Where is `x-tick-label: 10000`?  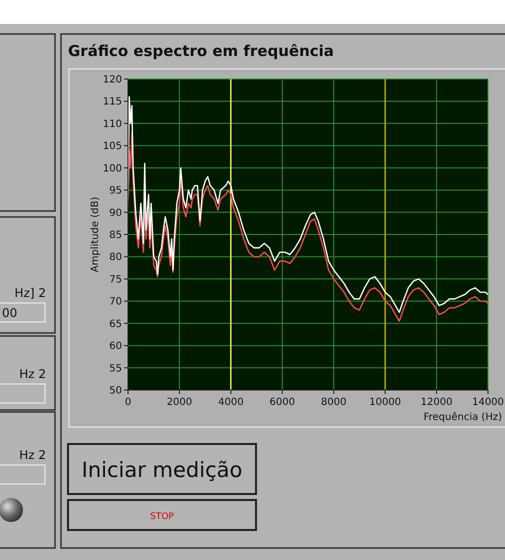 x-tick-label: 10000 is located at coordinates (385, 402).